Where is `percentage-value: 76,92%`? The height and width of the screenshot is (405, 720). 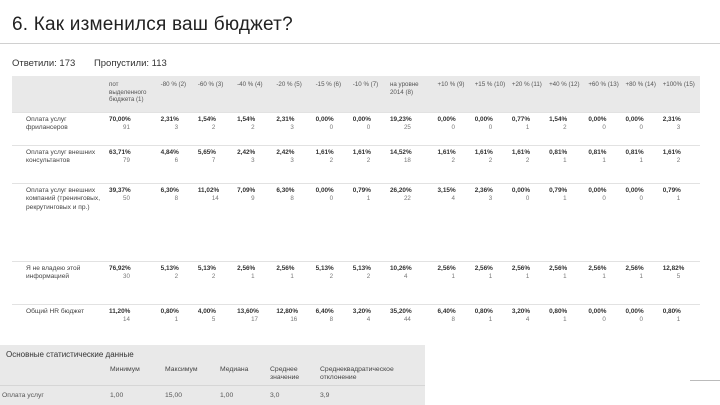
percentage-value: 76,92% is located at coordinates (120, 268).